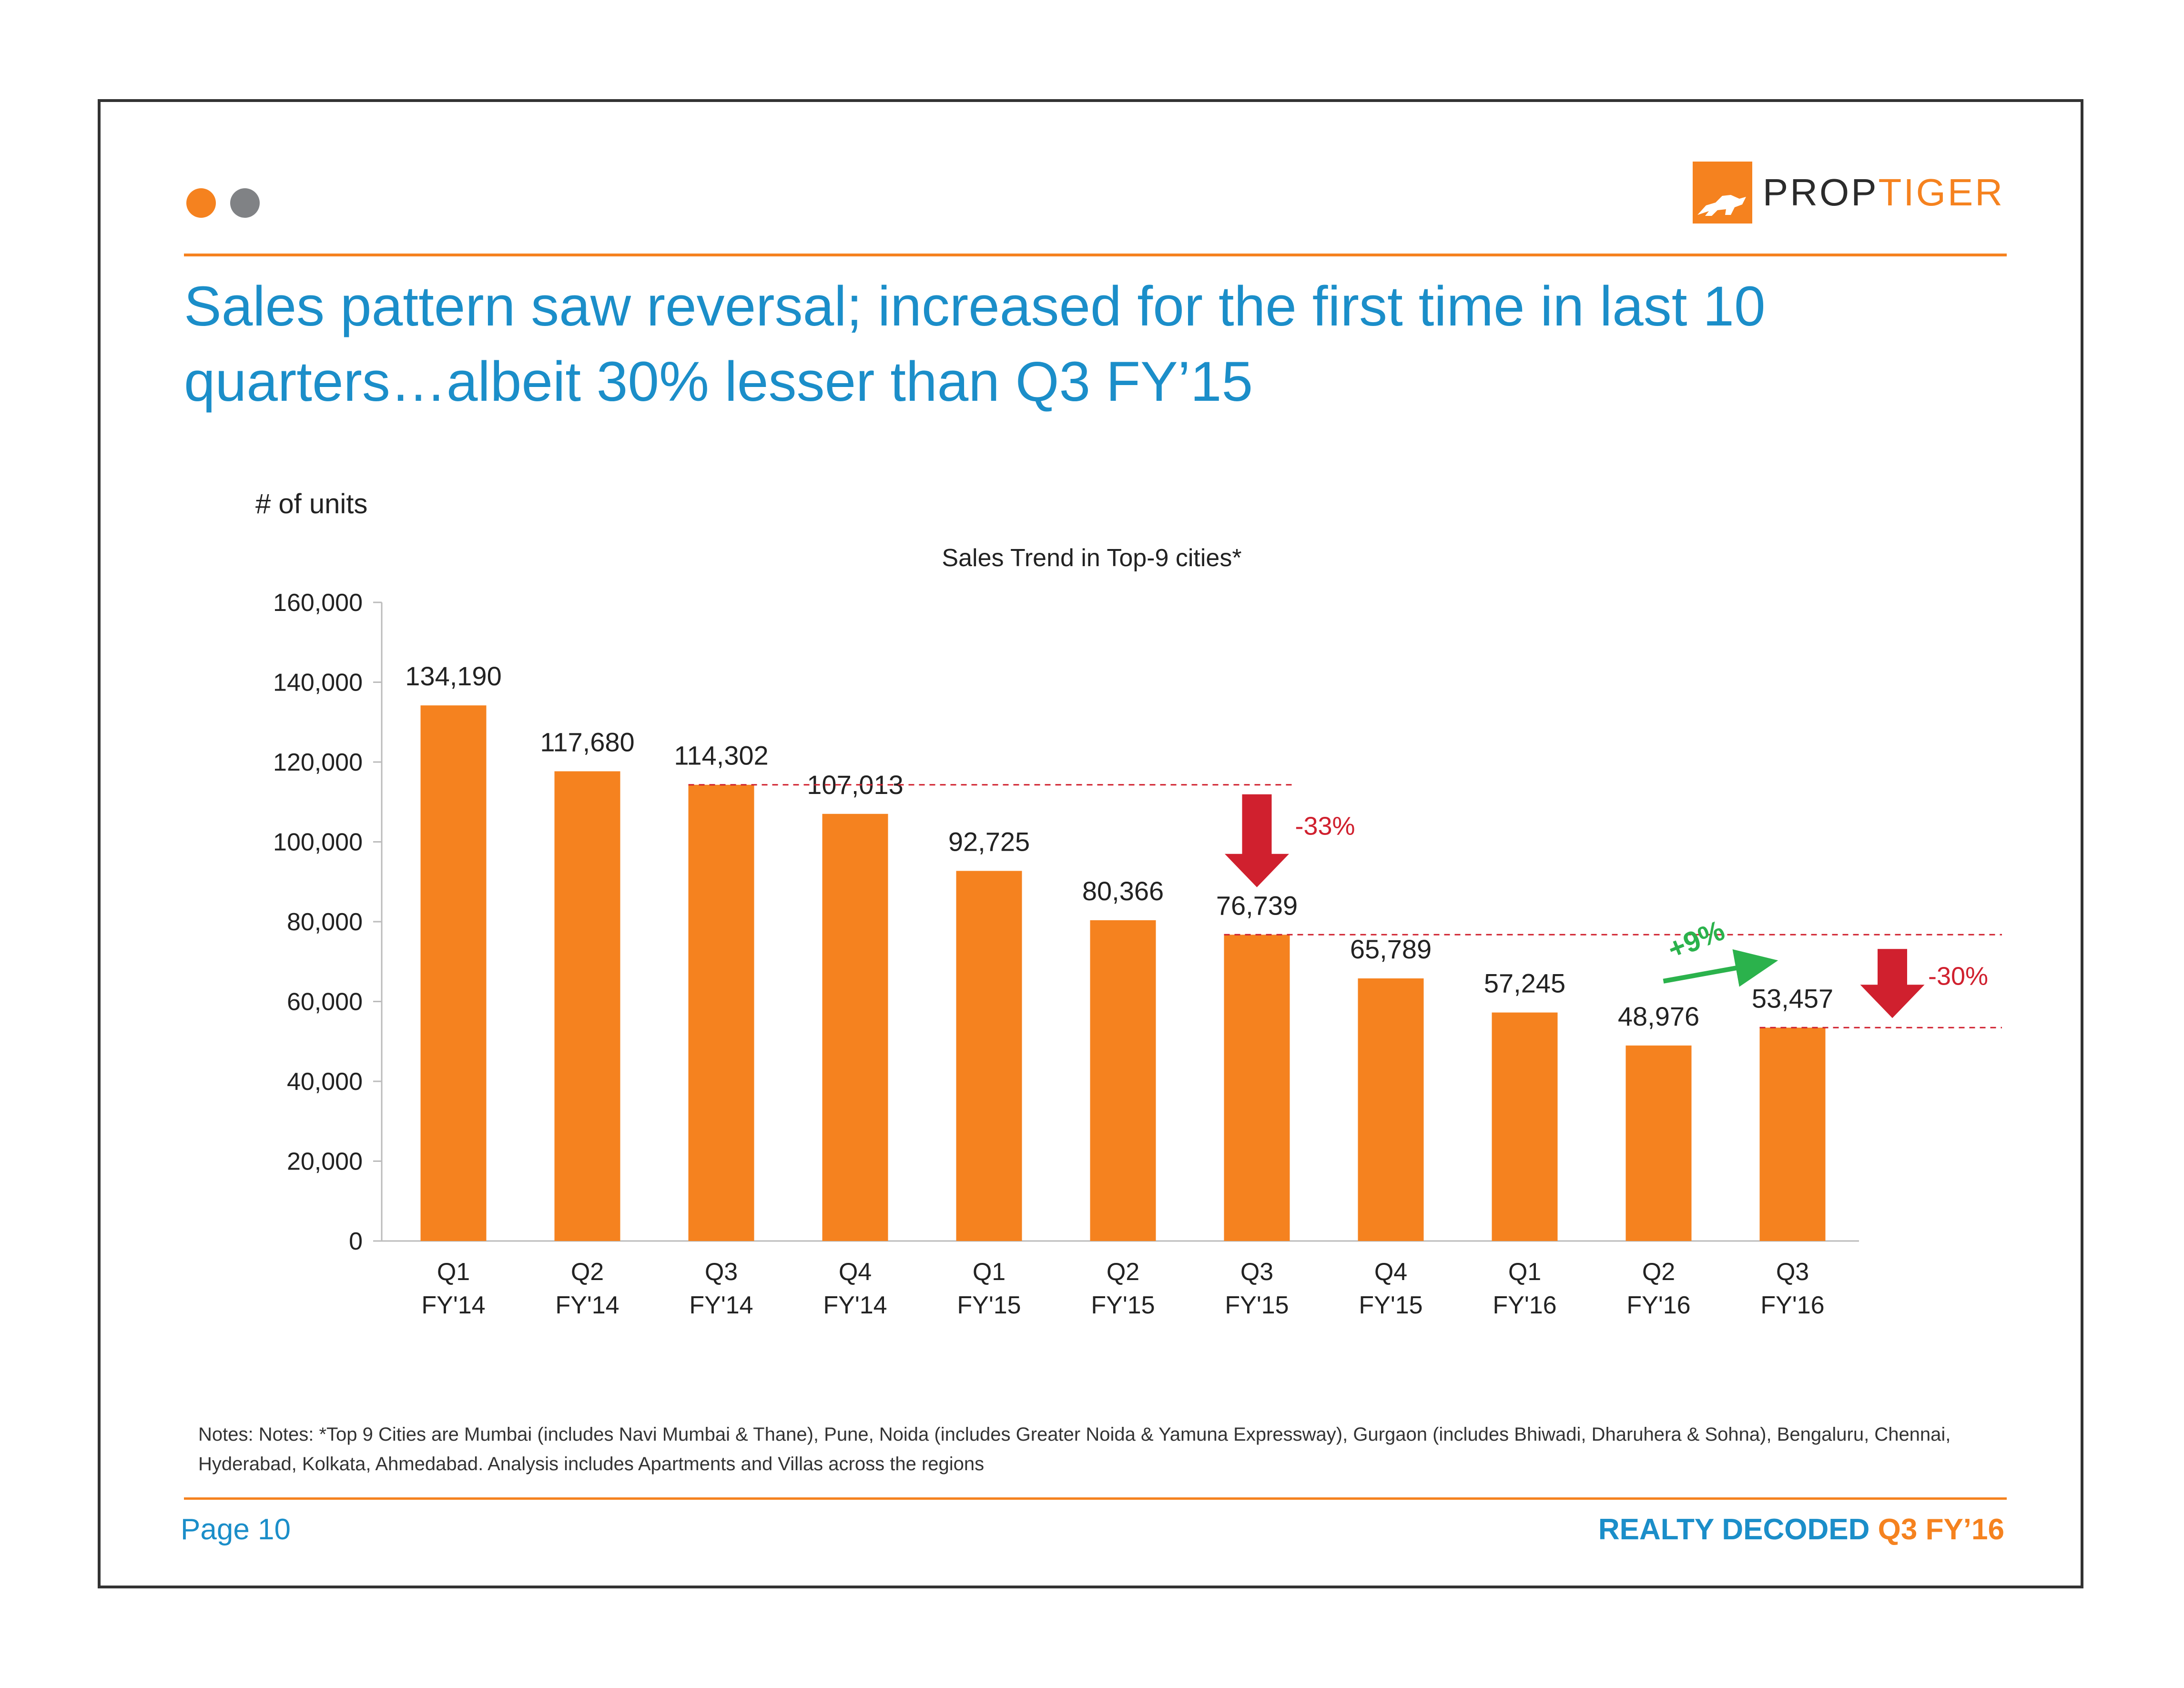  What do you see at coordinates (1345, 906) in the screenshot?
I see `annotations: -33% -30% +9%` at bounding box center [1345, 906].